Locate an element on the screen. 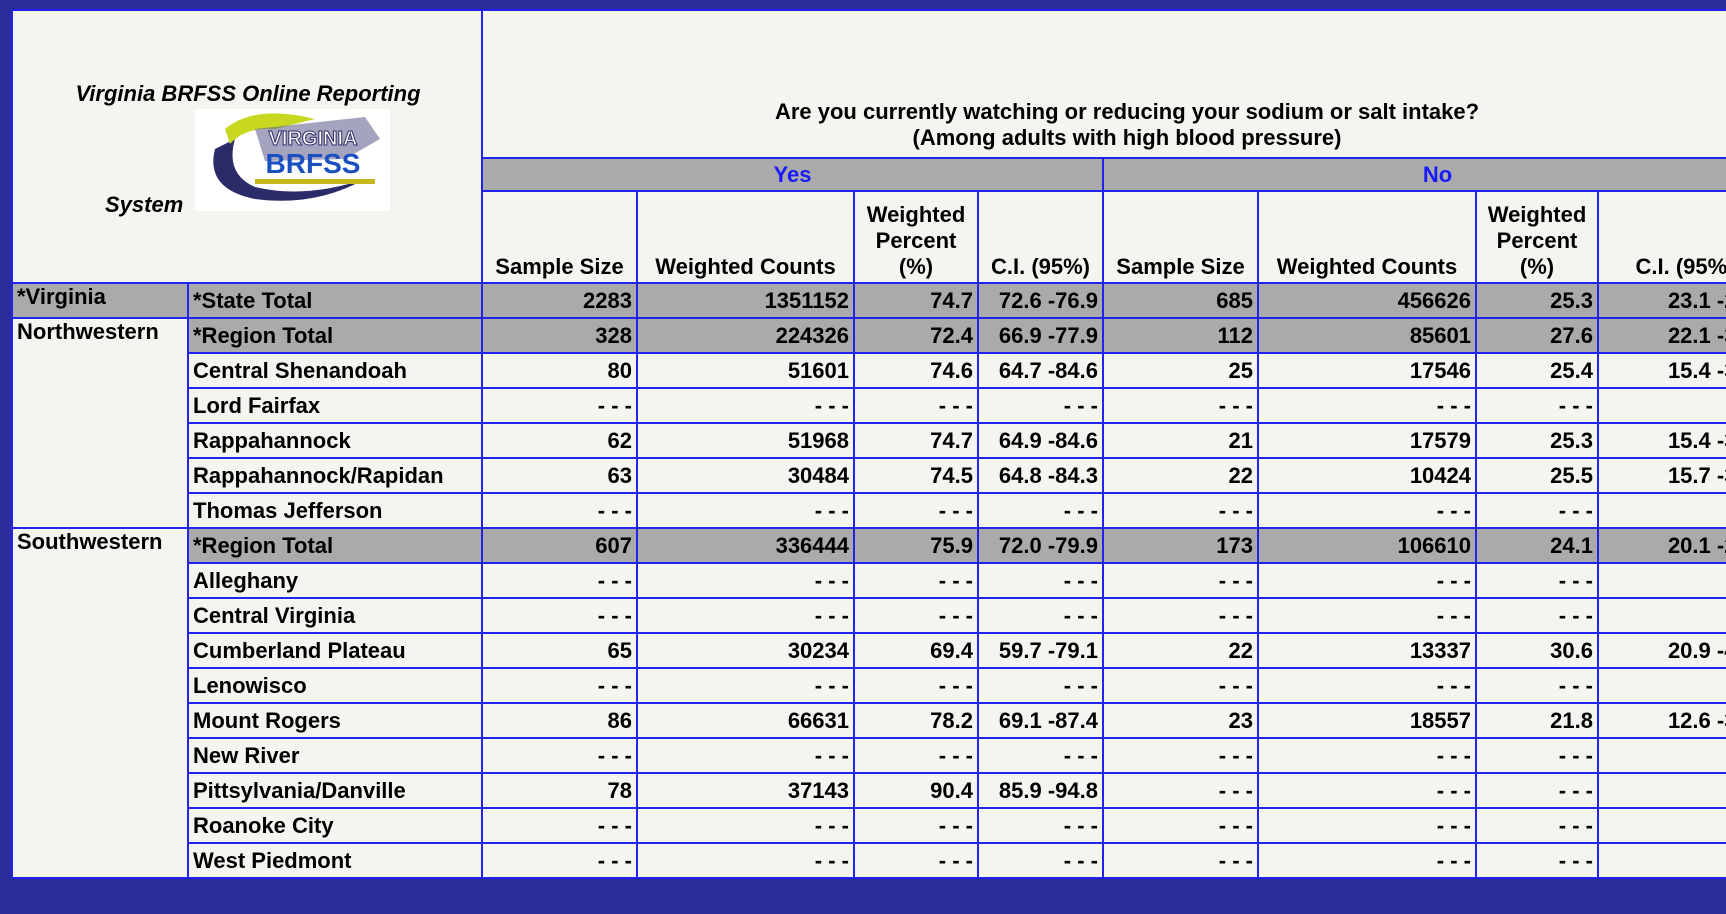 The image size is (1726, 914). data-cell: 37143 is located at coordinates (745, 790).